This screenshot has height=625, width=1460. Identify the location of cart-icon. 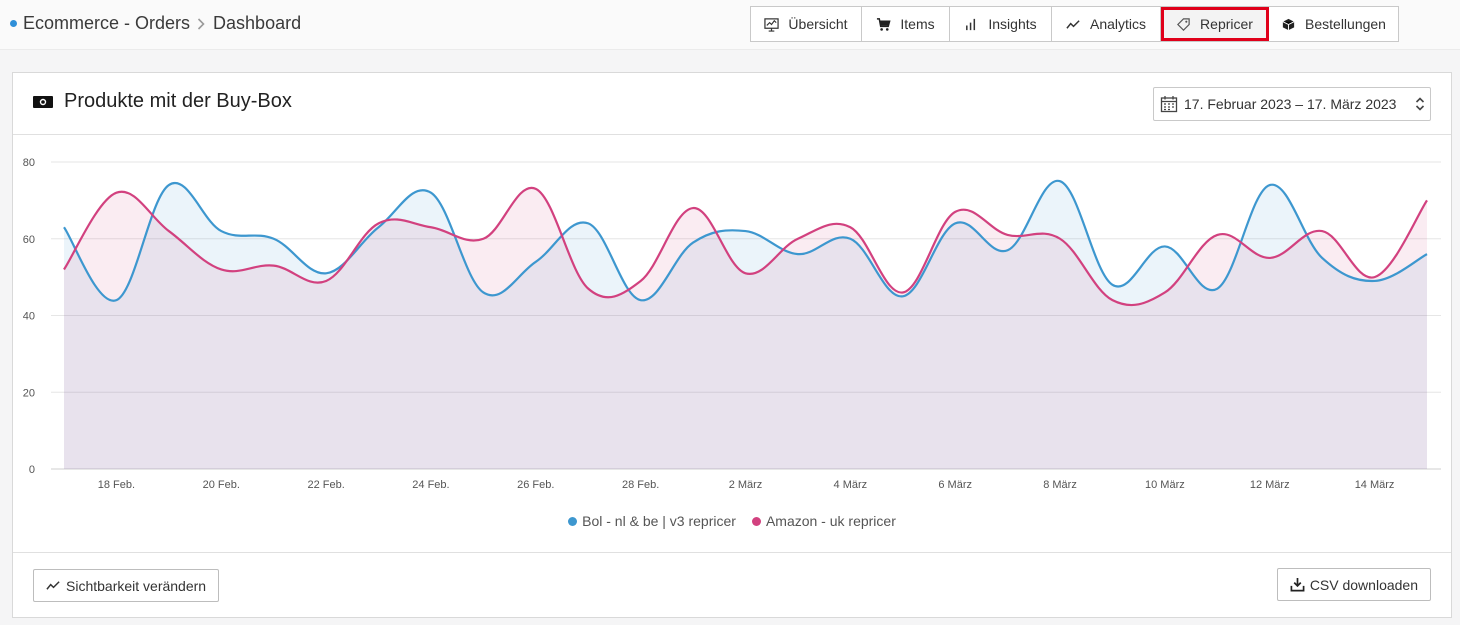
(884, 24).